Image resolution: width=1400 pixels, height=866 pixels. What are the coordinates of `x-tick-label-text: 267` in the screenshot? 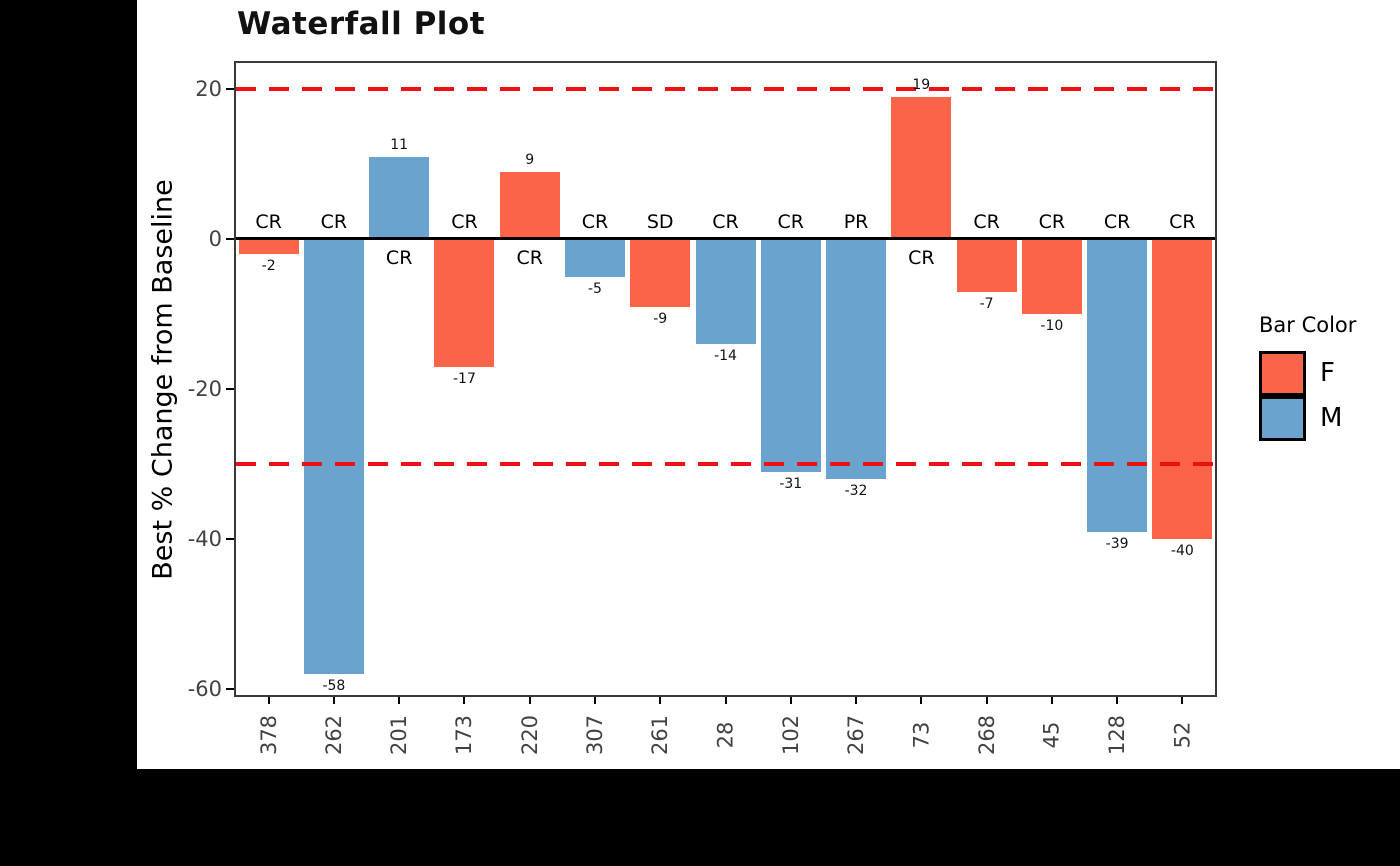 It's located at (856, 735).